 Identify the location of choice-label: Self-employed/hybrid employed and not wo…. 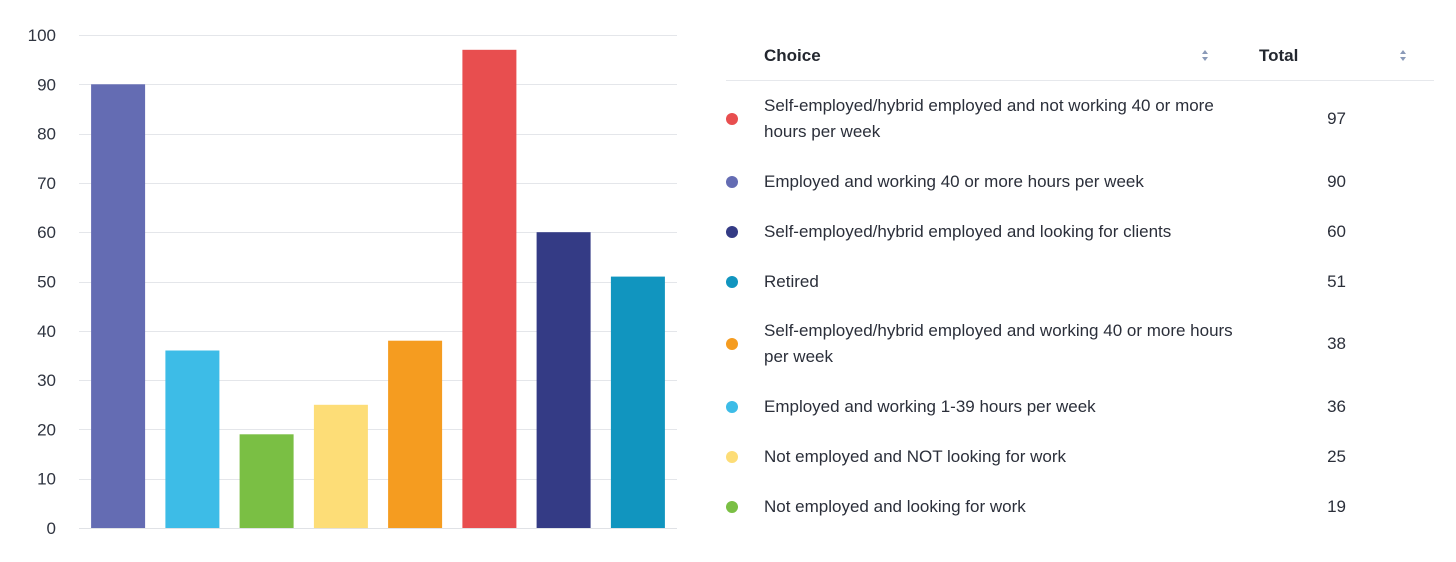
(989, 118).